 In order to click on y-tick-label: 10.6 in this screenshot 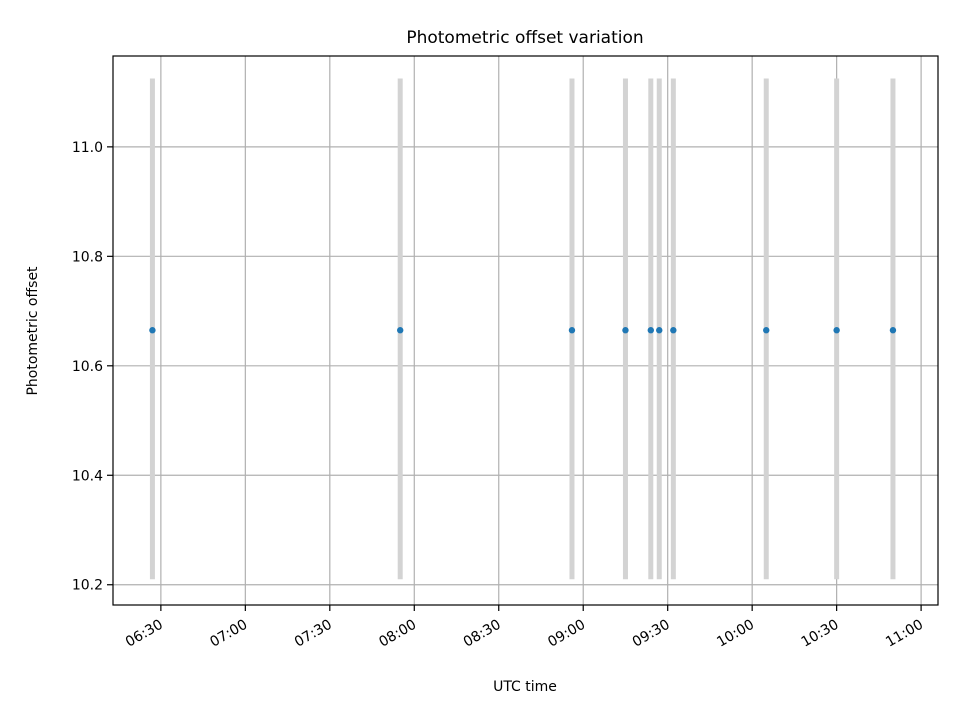, I will do `click(87, 367)`.